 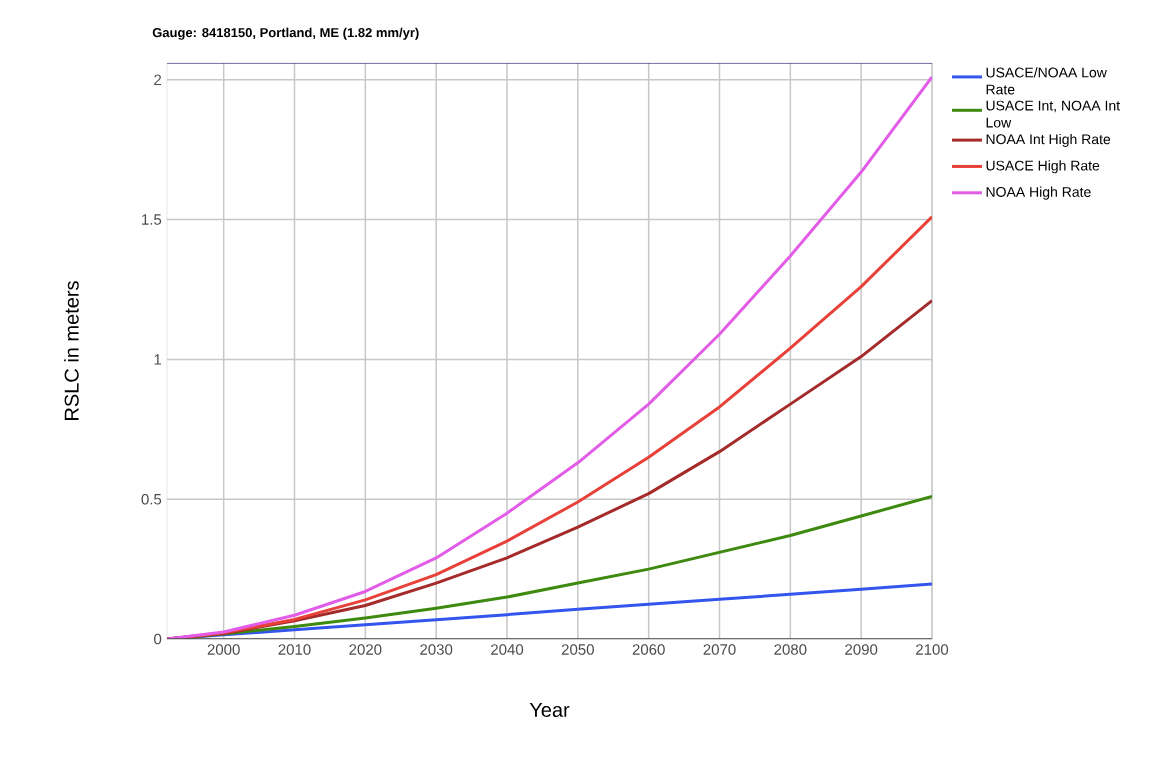 I want to click on legend-label: NOAA High Rate, so click(x=1038, y=193).